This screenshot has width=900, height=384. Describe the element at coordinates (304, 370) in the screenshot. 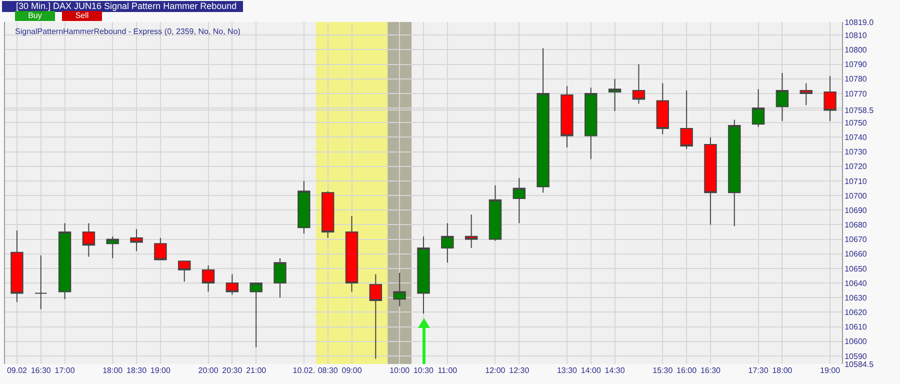

I see `x-tick-label: 10.02.` at that location.